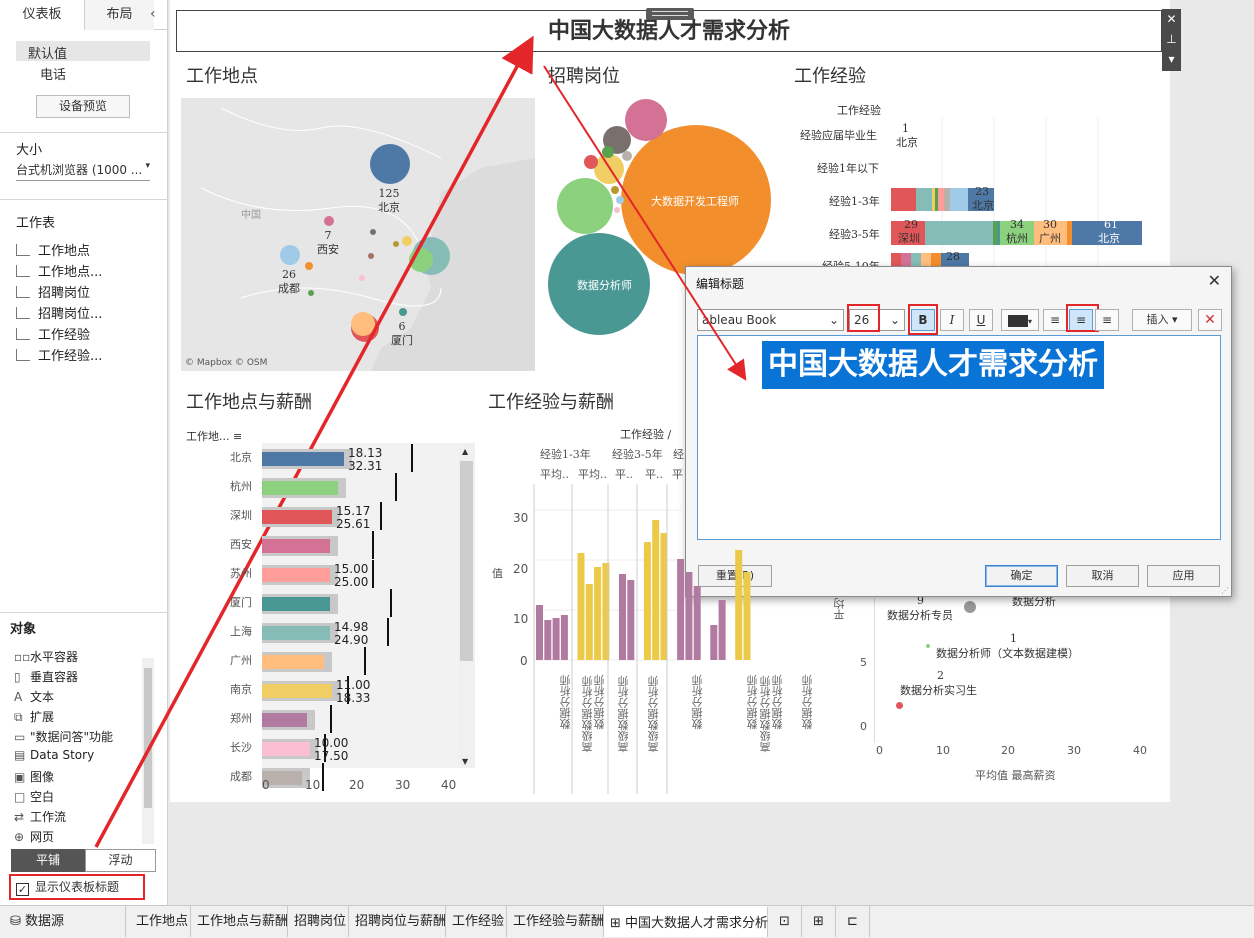  I want to click on location-map: 中国 125 北京 7 西安 26 成都 6 厦门 © Mapbox © OSM, so click(358, 234).